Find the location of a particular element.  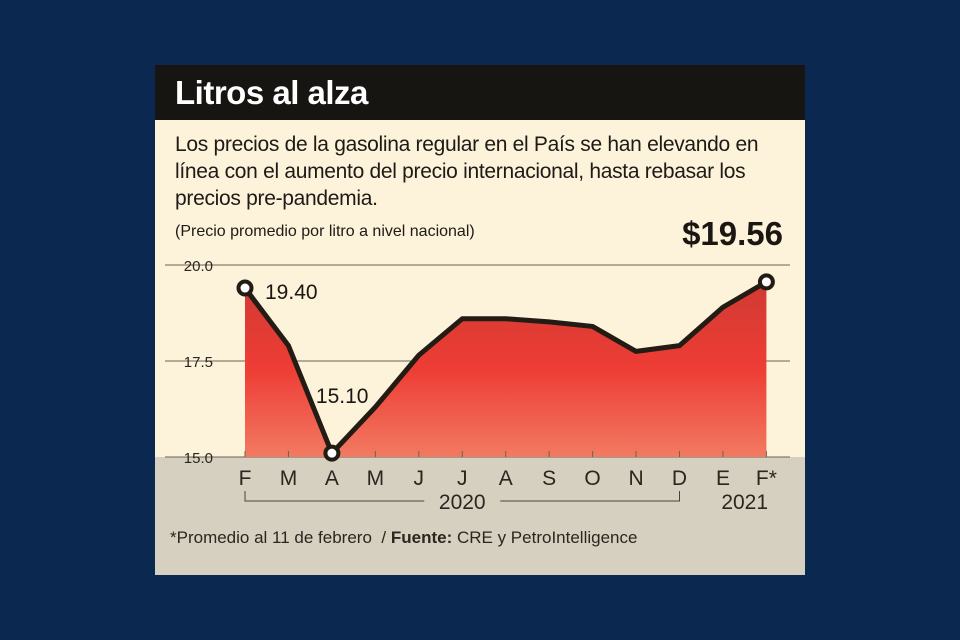

headline-value: $19.56 is located at coordinates (732, 233).